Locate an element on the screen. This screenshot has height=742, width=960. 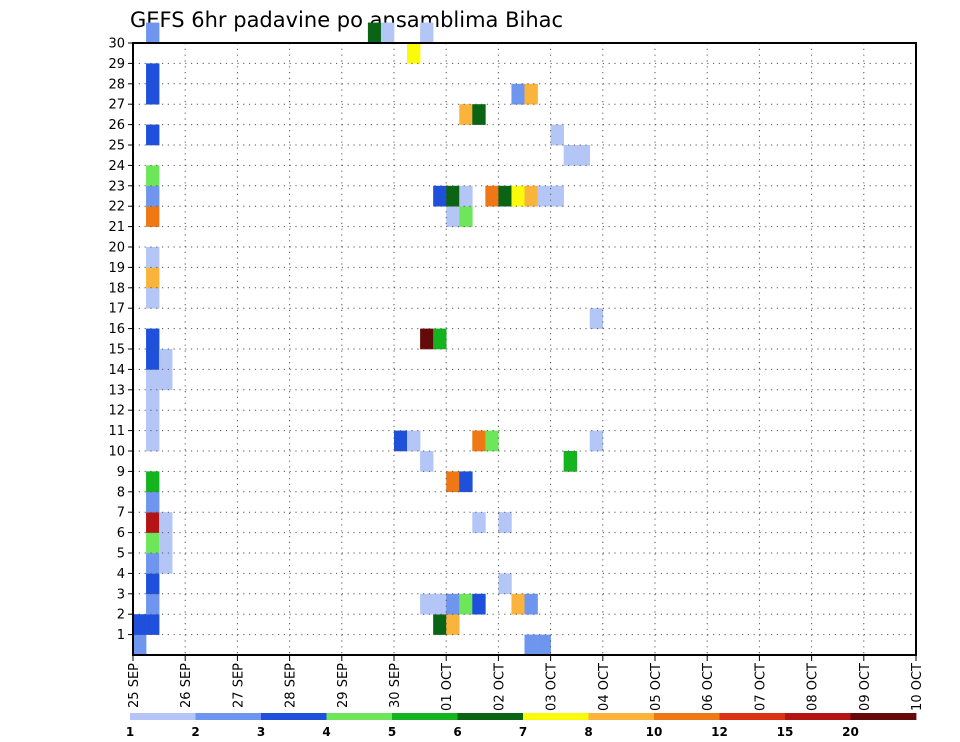
y-tick-label: 17 is located at coordinates (116, 309).